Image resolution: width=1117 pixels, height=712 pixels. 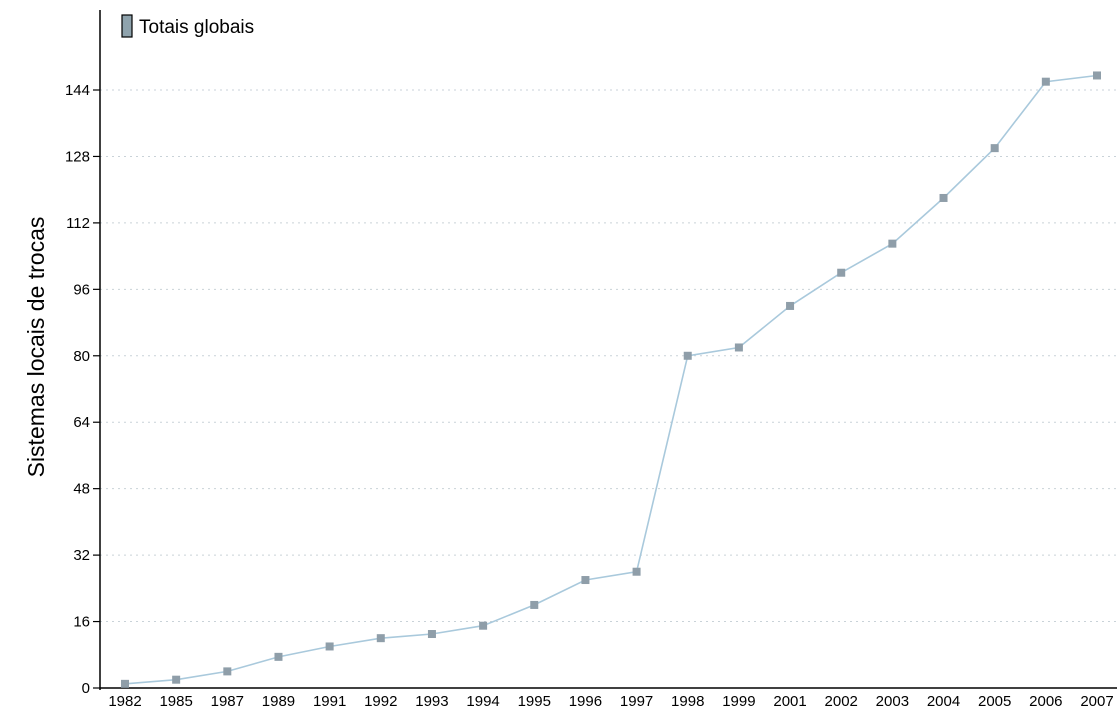 What do you see at coordinates (841, 701) in the screenshot?
I see `x-tick-label: 2002` at bounding box center [841, 701].